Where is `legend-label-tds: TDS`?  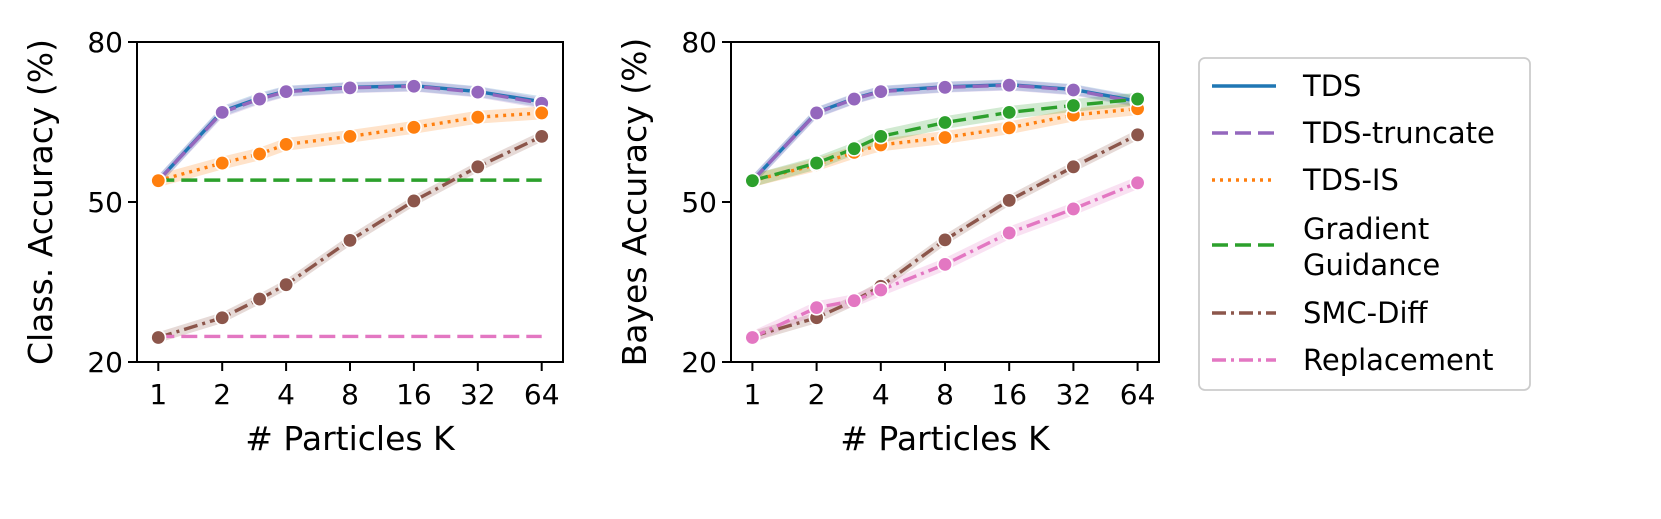 legend-label-tds: TDS is located at coordinates (1331, 86).